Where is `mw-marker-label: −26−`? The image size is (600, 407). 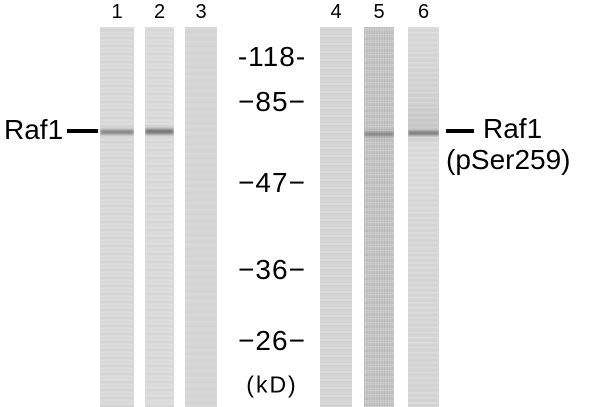 mw-marker-label: −26− is located at coordinates (272, 340).